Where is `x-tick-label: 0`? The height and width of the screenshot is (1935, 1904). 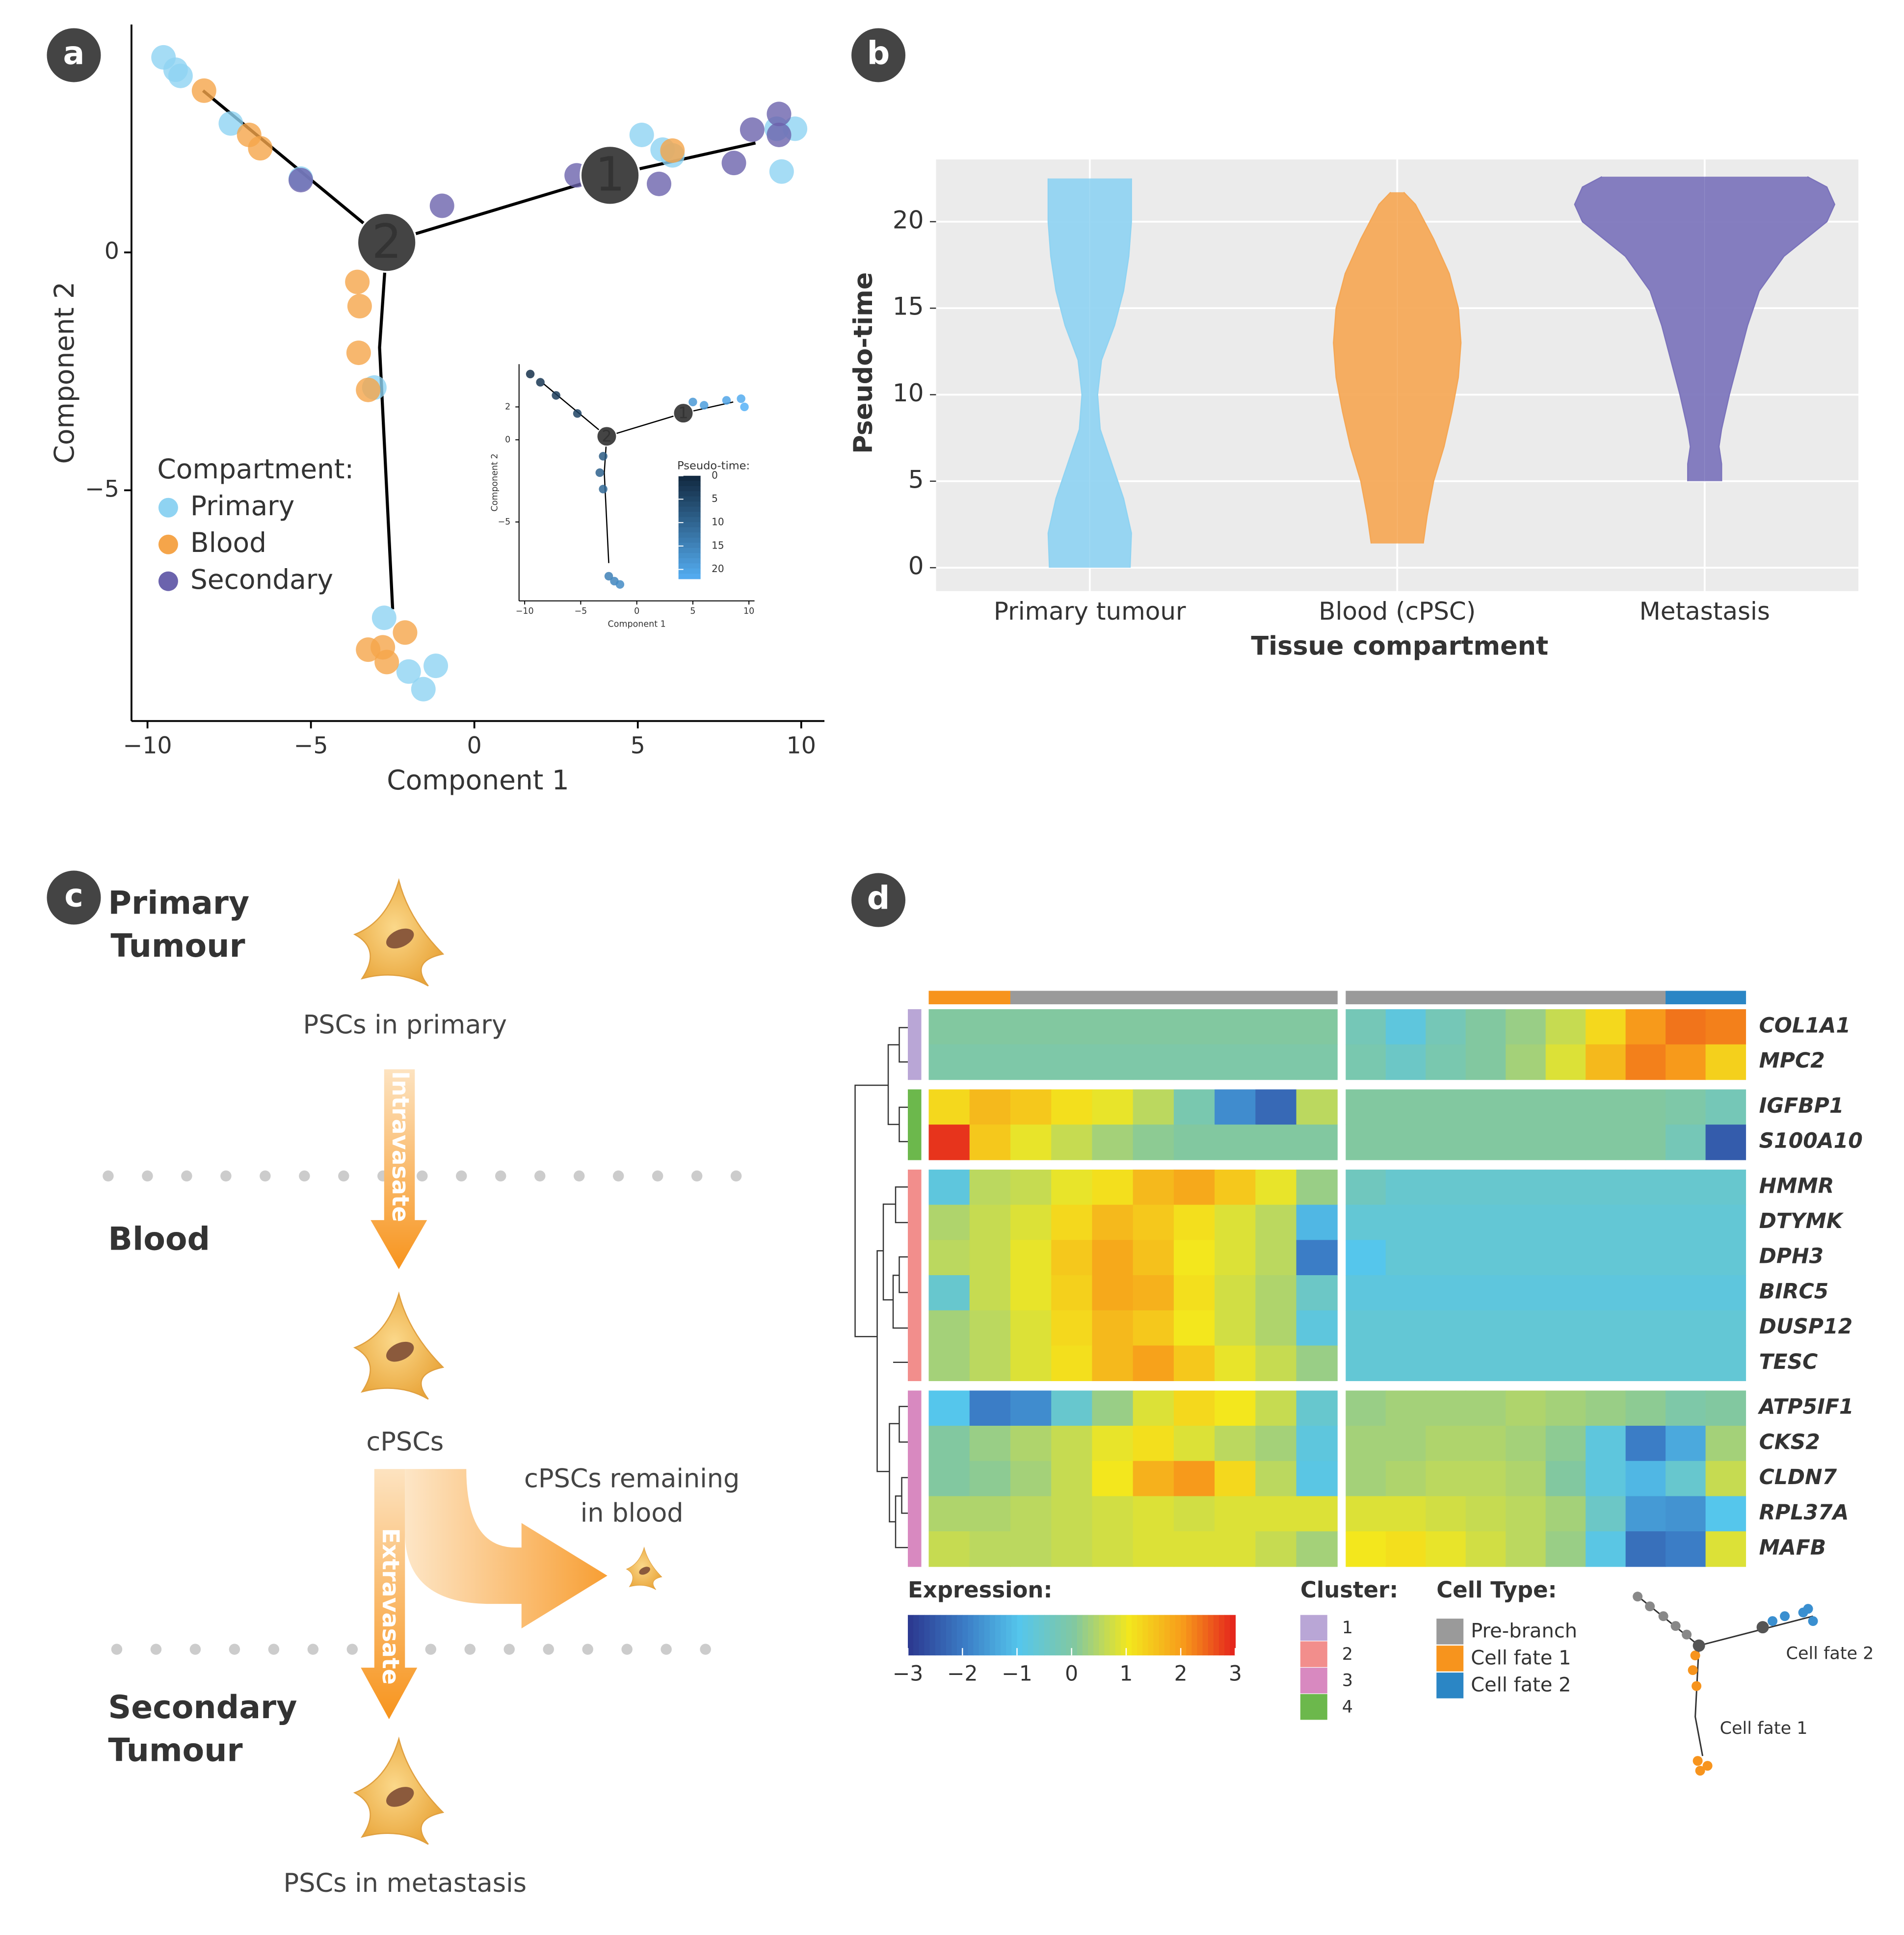 x-tick-label: 0 is located at coordinates (636, 611).